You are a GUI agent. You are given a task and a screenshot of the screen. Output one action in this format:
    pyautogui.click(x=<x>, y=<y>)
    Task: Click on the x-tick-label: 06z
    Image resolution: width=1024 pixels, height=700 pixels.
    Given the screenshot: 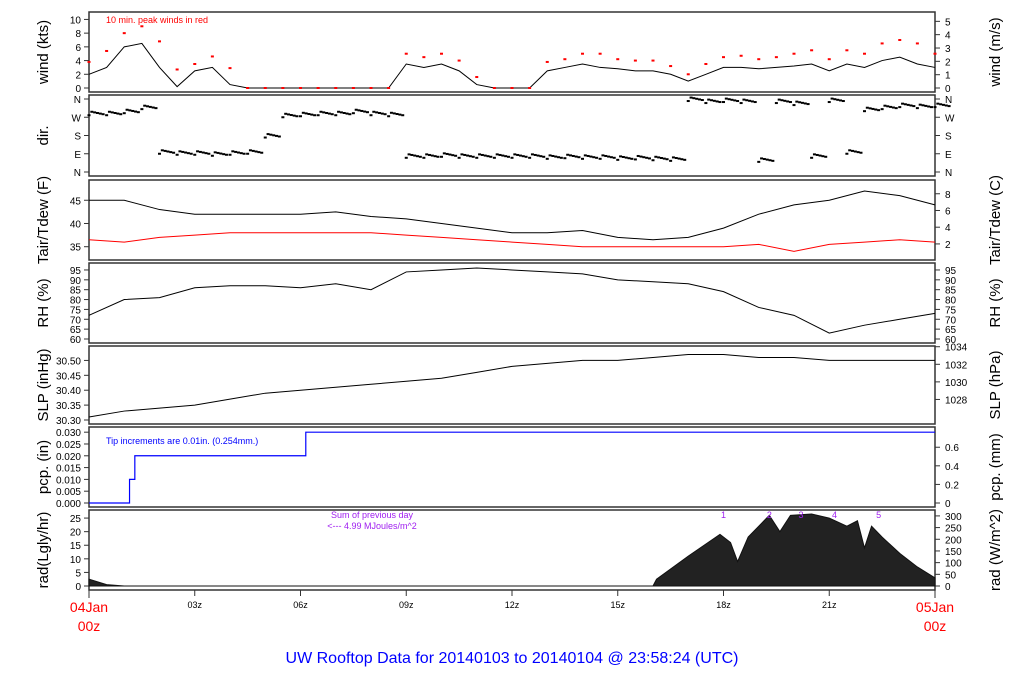 What is the action you would take?
    pyautogui.click(x=300, y=605)
    